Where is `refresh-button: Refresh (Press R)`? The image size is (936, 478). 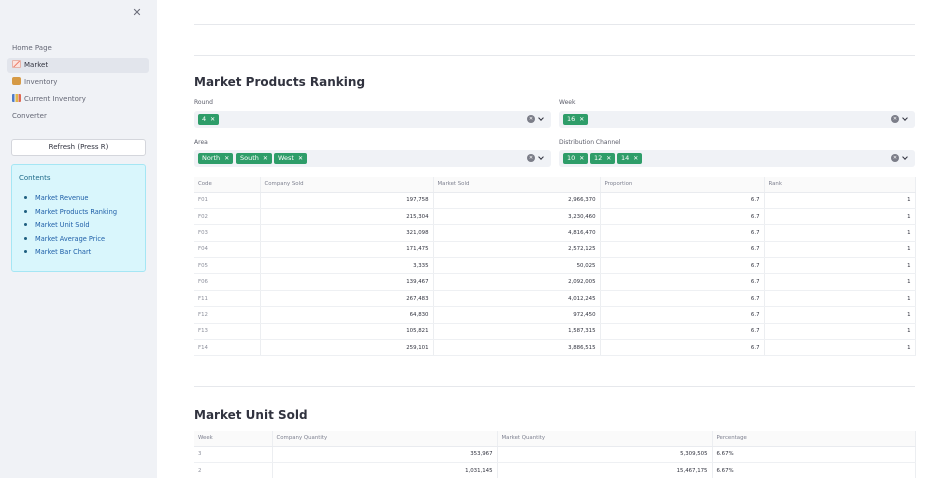 refresh-button: Refresh (Press R) is located at coordinates (78, 147).